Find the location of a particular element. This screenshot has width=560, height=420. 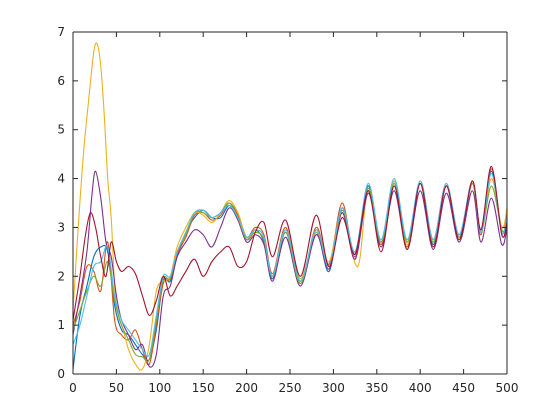

x-tick-label: 100 is located at coordinates (159, 388).